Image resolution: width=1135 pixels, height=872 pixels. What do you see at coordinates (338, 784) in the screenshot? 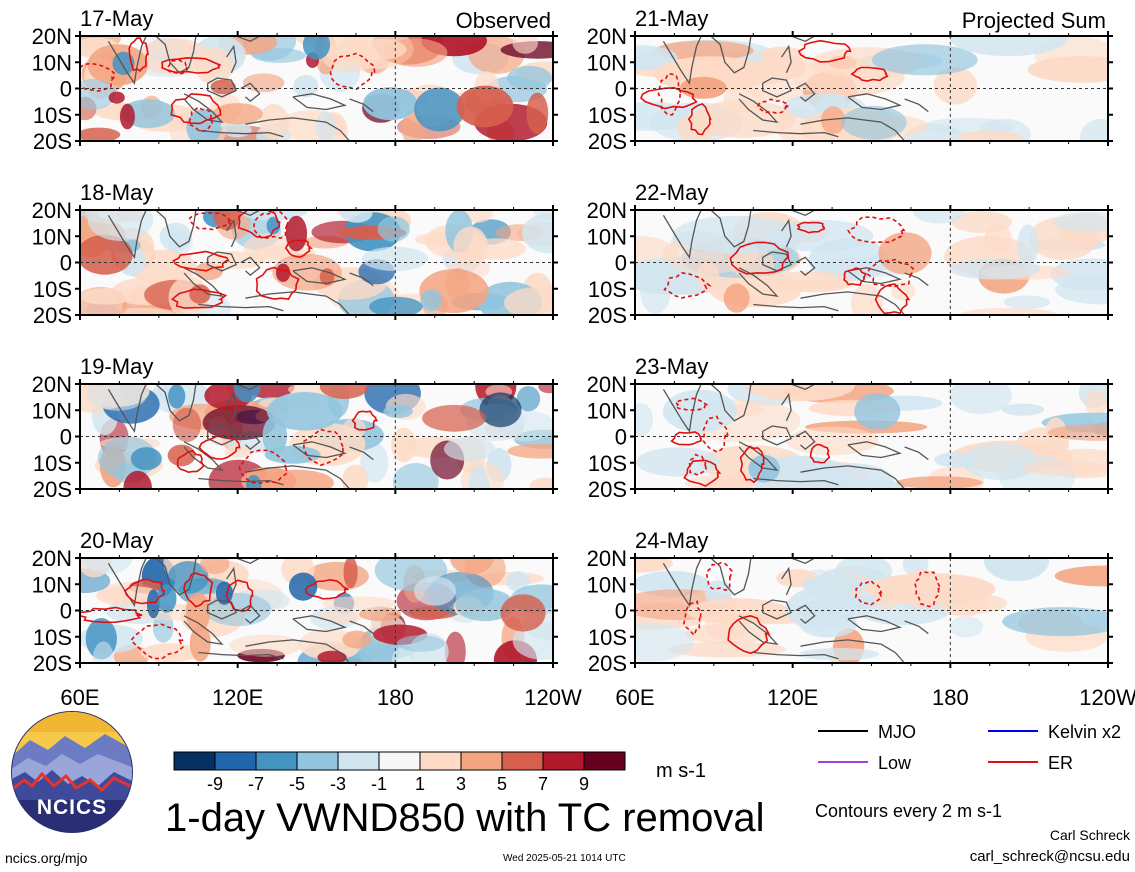
I see `colorbar-label: -3` at bounding box center [338, 784].